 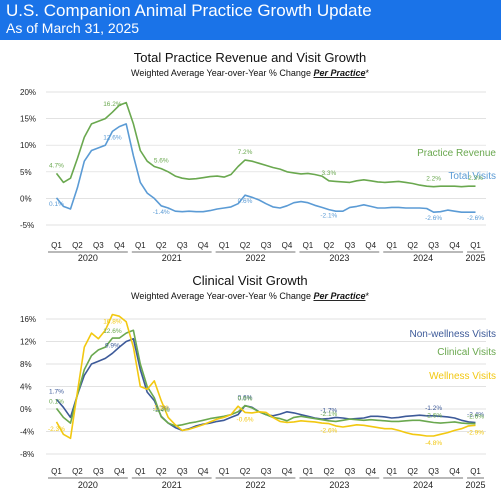 I want to click on y-tick-label: -5%, so click(x=27, y=225).